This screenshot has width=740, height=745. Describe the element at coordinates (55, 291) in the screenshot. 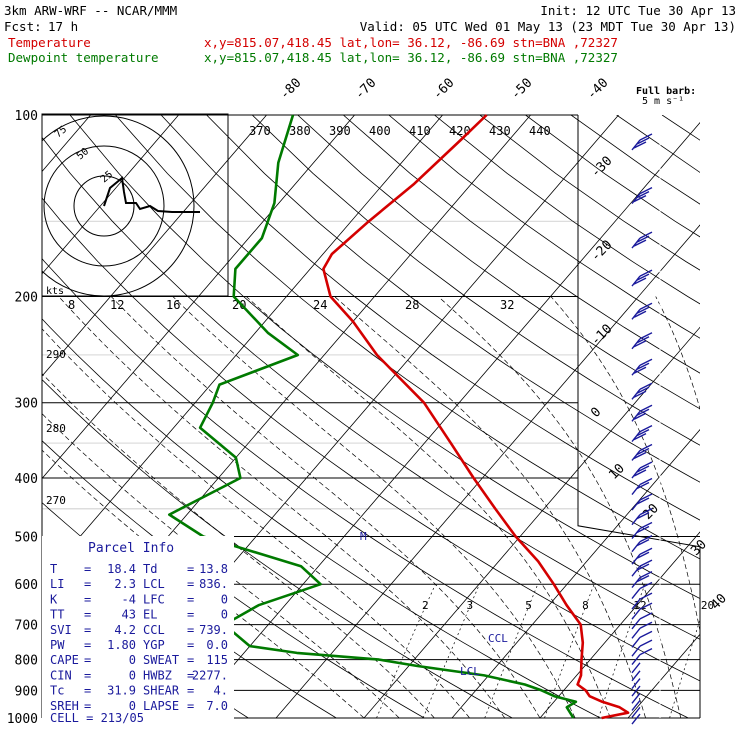

I see `hodo-unit: kts` at that location.